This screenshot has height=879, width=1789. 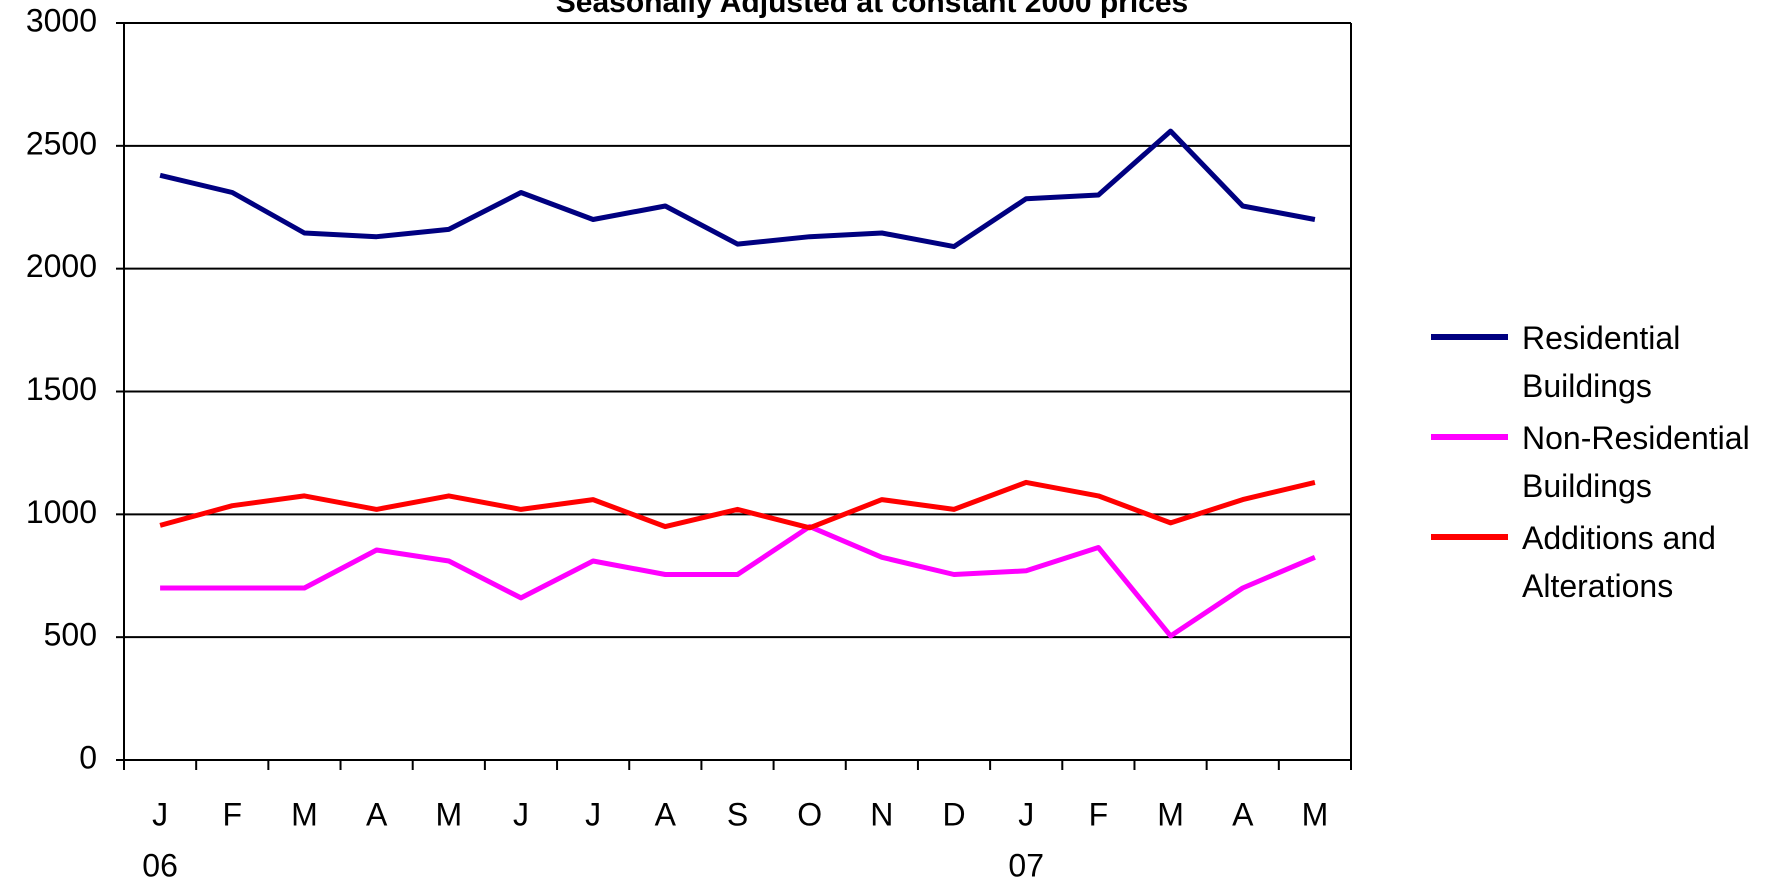 I want to click on legend-label: Residential Buildings, so click(x=1601, y=362).